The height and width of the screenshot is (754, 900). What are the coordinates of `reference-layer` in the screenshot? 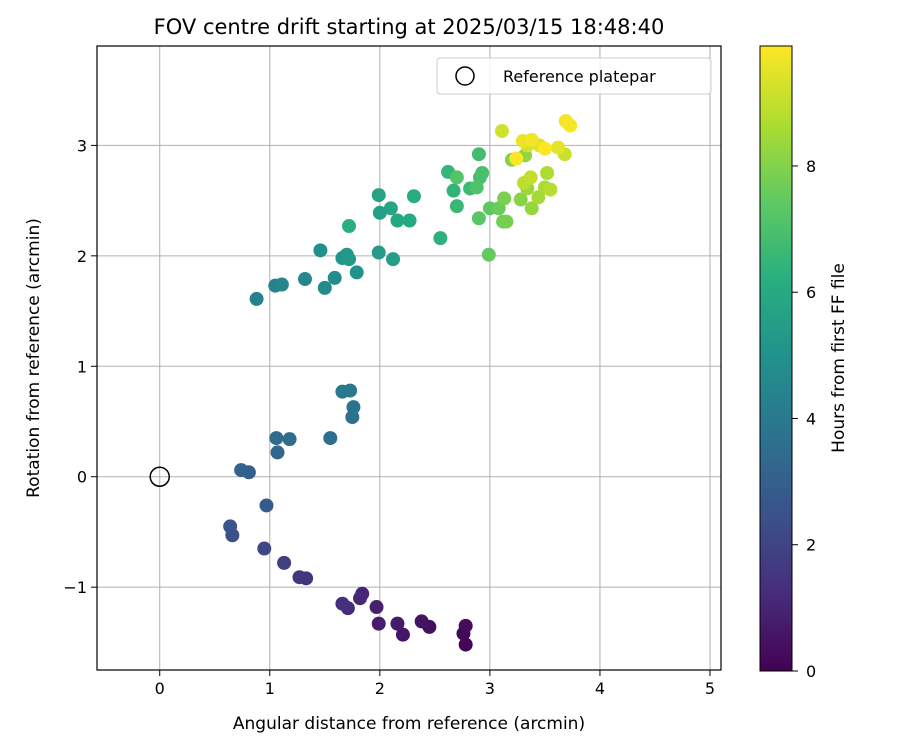 It's located at (159, 476).